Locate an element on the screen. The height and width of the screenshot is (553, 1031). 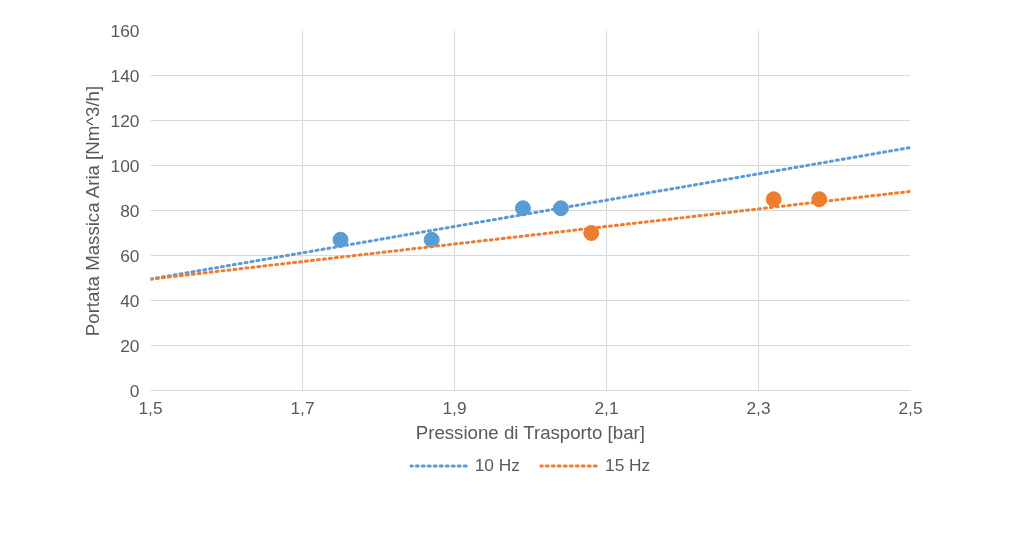
x-tick-label: 2,3 is located at coordinates (758, 407).